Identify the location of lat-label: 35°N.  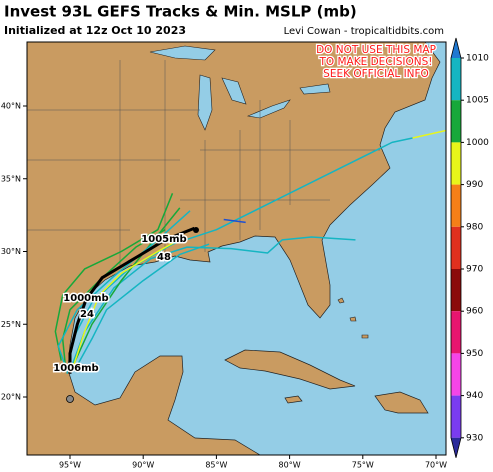
(11, 178).